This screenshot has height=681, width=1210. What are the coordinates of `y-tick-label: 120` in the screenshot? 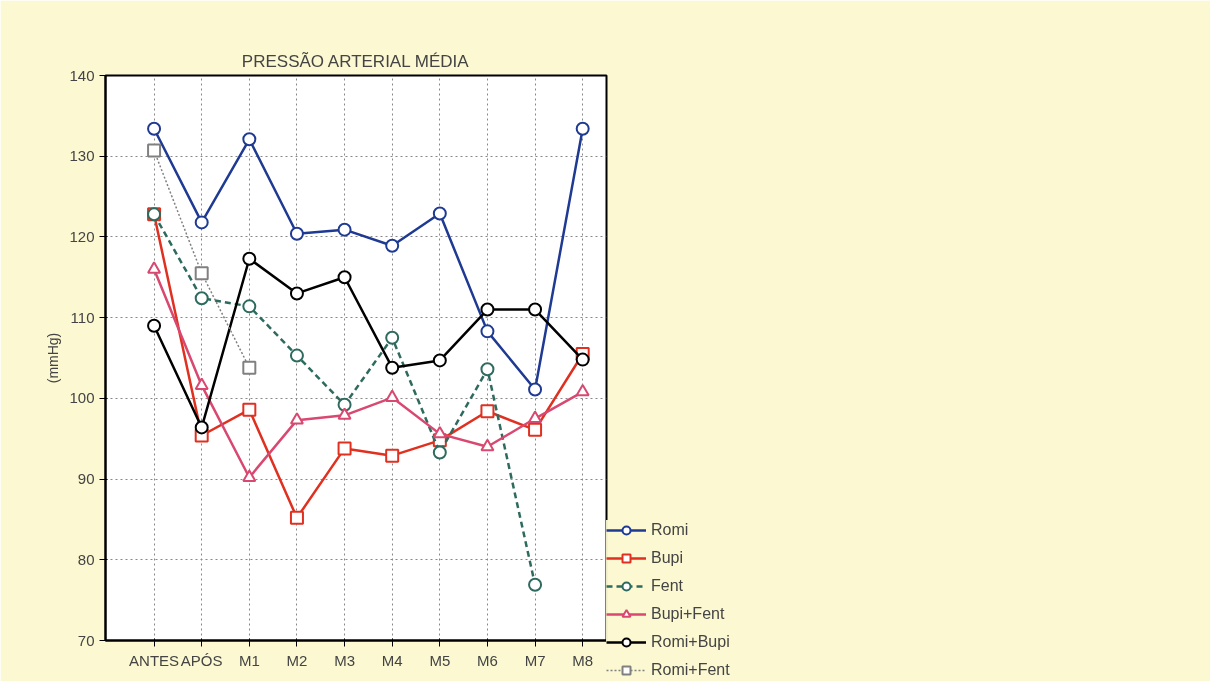 It's located at (82, 236).